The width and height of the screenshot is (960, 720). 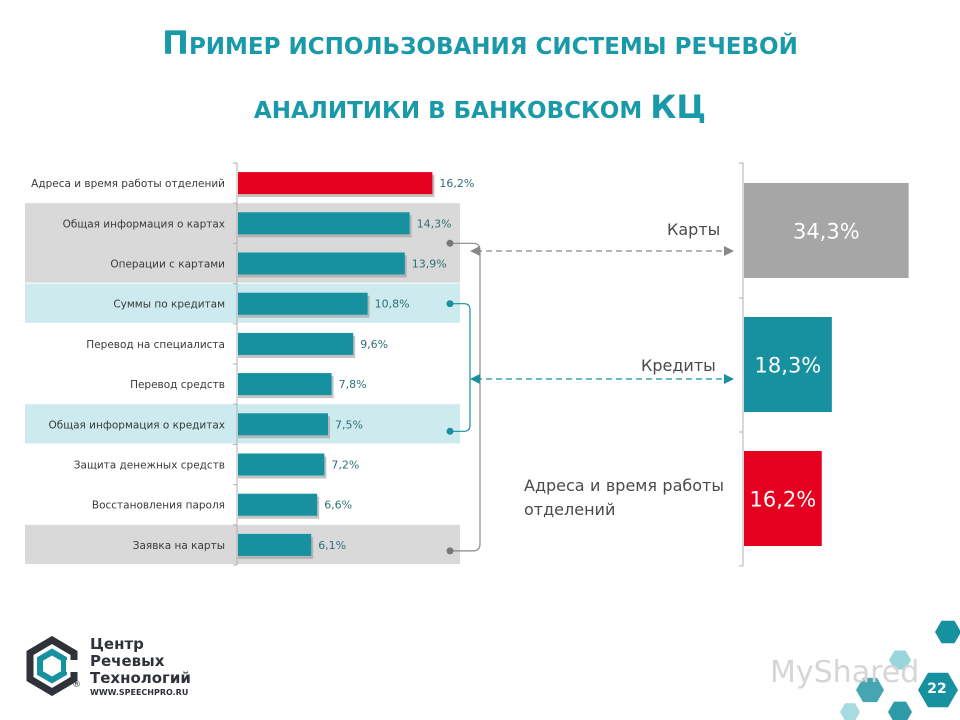 I want to click on category-label-1: Адреса и время работы отделений, so click(x=128, y=184).